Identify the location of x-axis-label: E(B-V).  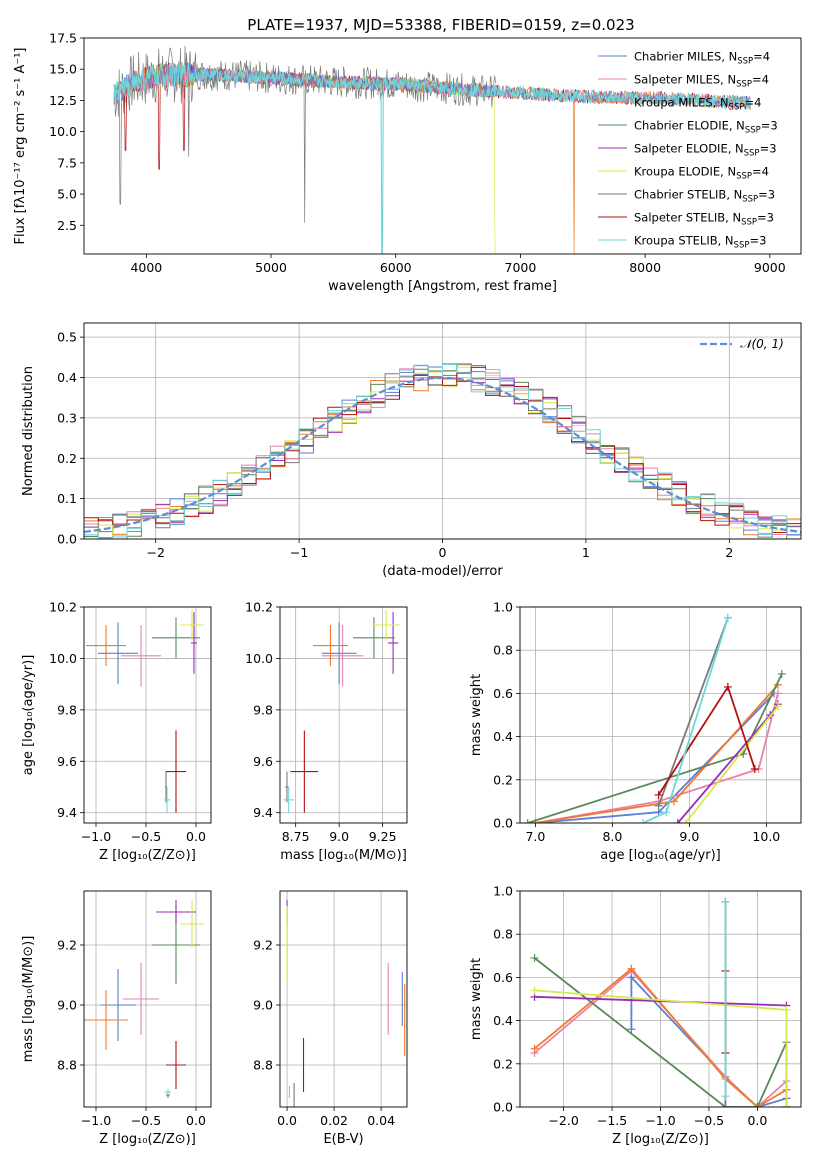
(343, 1139).